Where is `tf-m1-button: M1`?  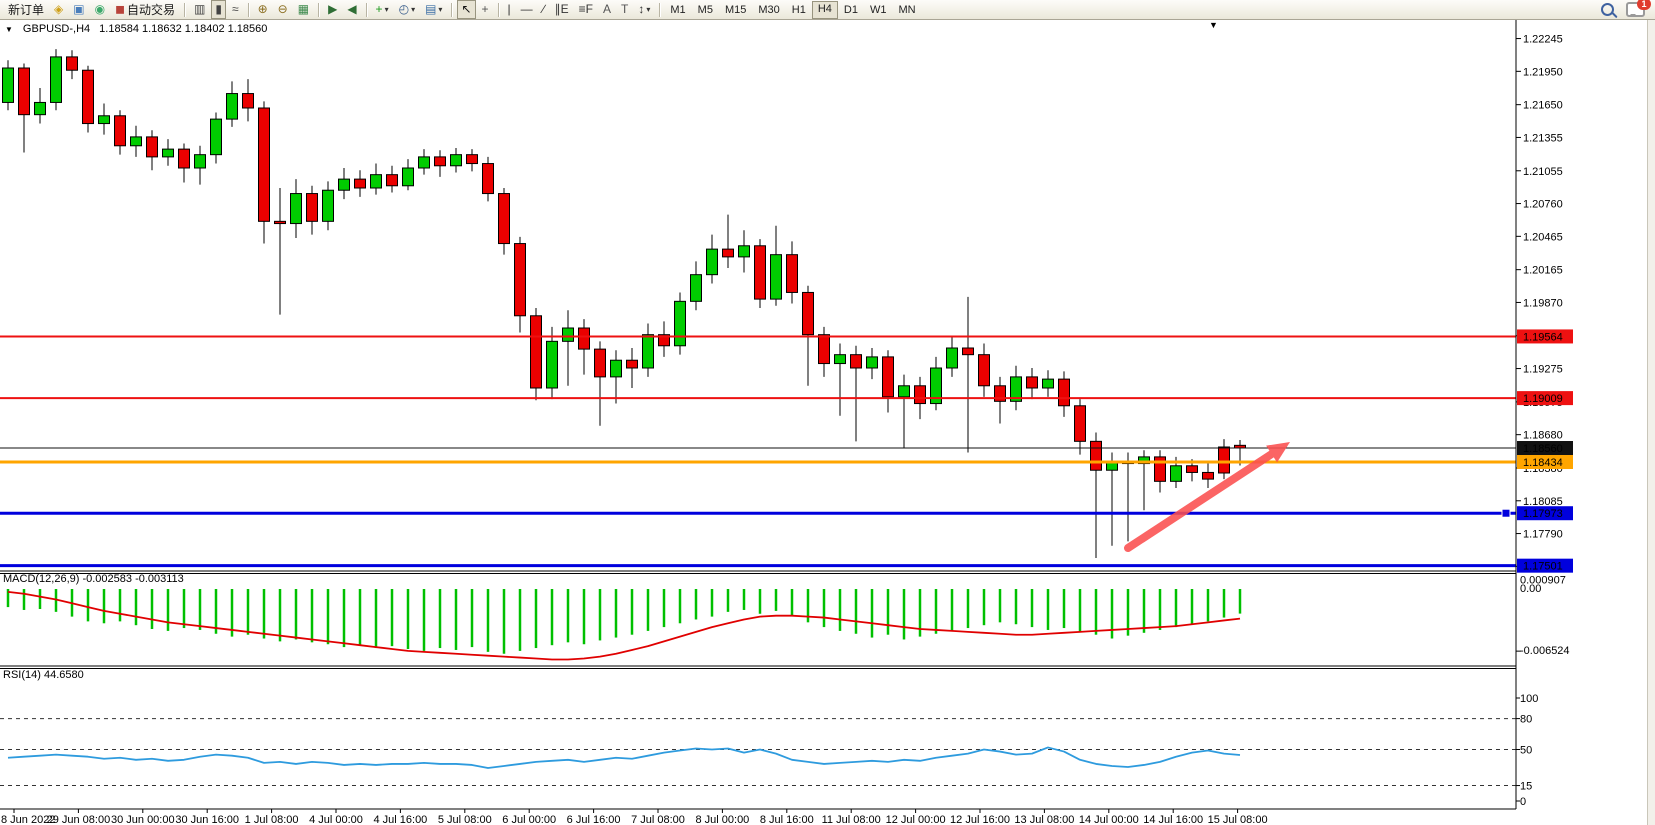 tf-m1-button: M1 is located at coordinates (678, 9).